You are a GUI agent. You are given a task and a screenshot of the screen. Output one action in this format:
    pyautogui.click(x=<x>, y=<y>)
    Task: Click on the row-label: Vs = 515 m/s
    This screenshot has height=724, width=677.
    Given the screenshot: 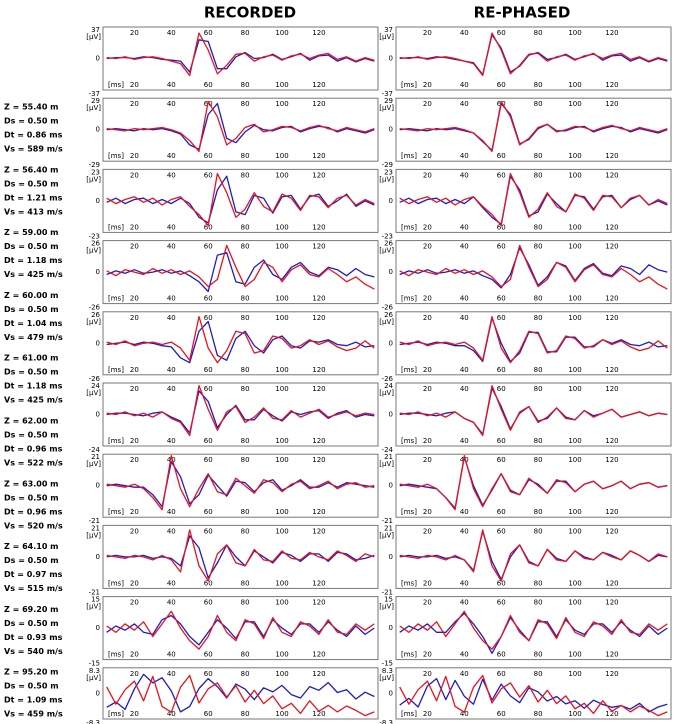 What is the action you would take?
    pyautogui.click(x=33, y=588)
    